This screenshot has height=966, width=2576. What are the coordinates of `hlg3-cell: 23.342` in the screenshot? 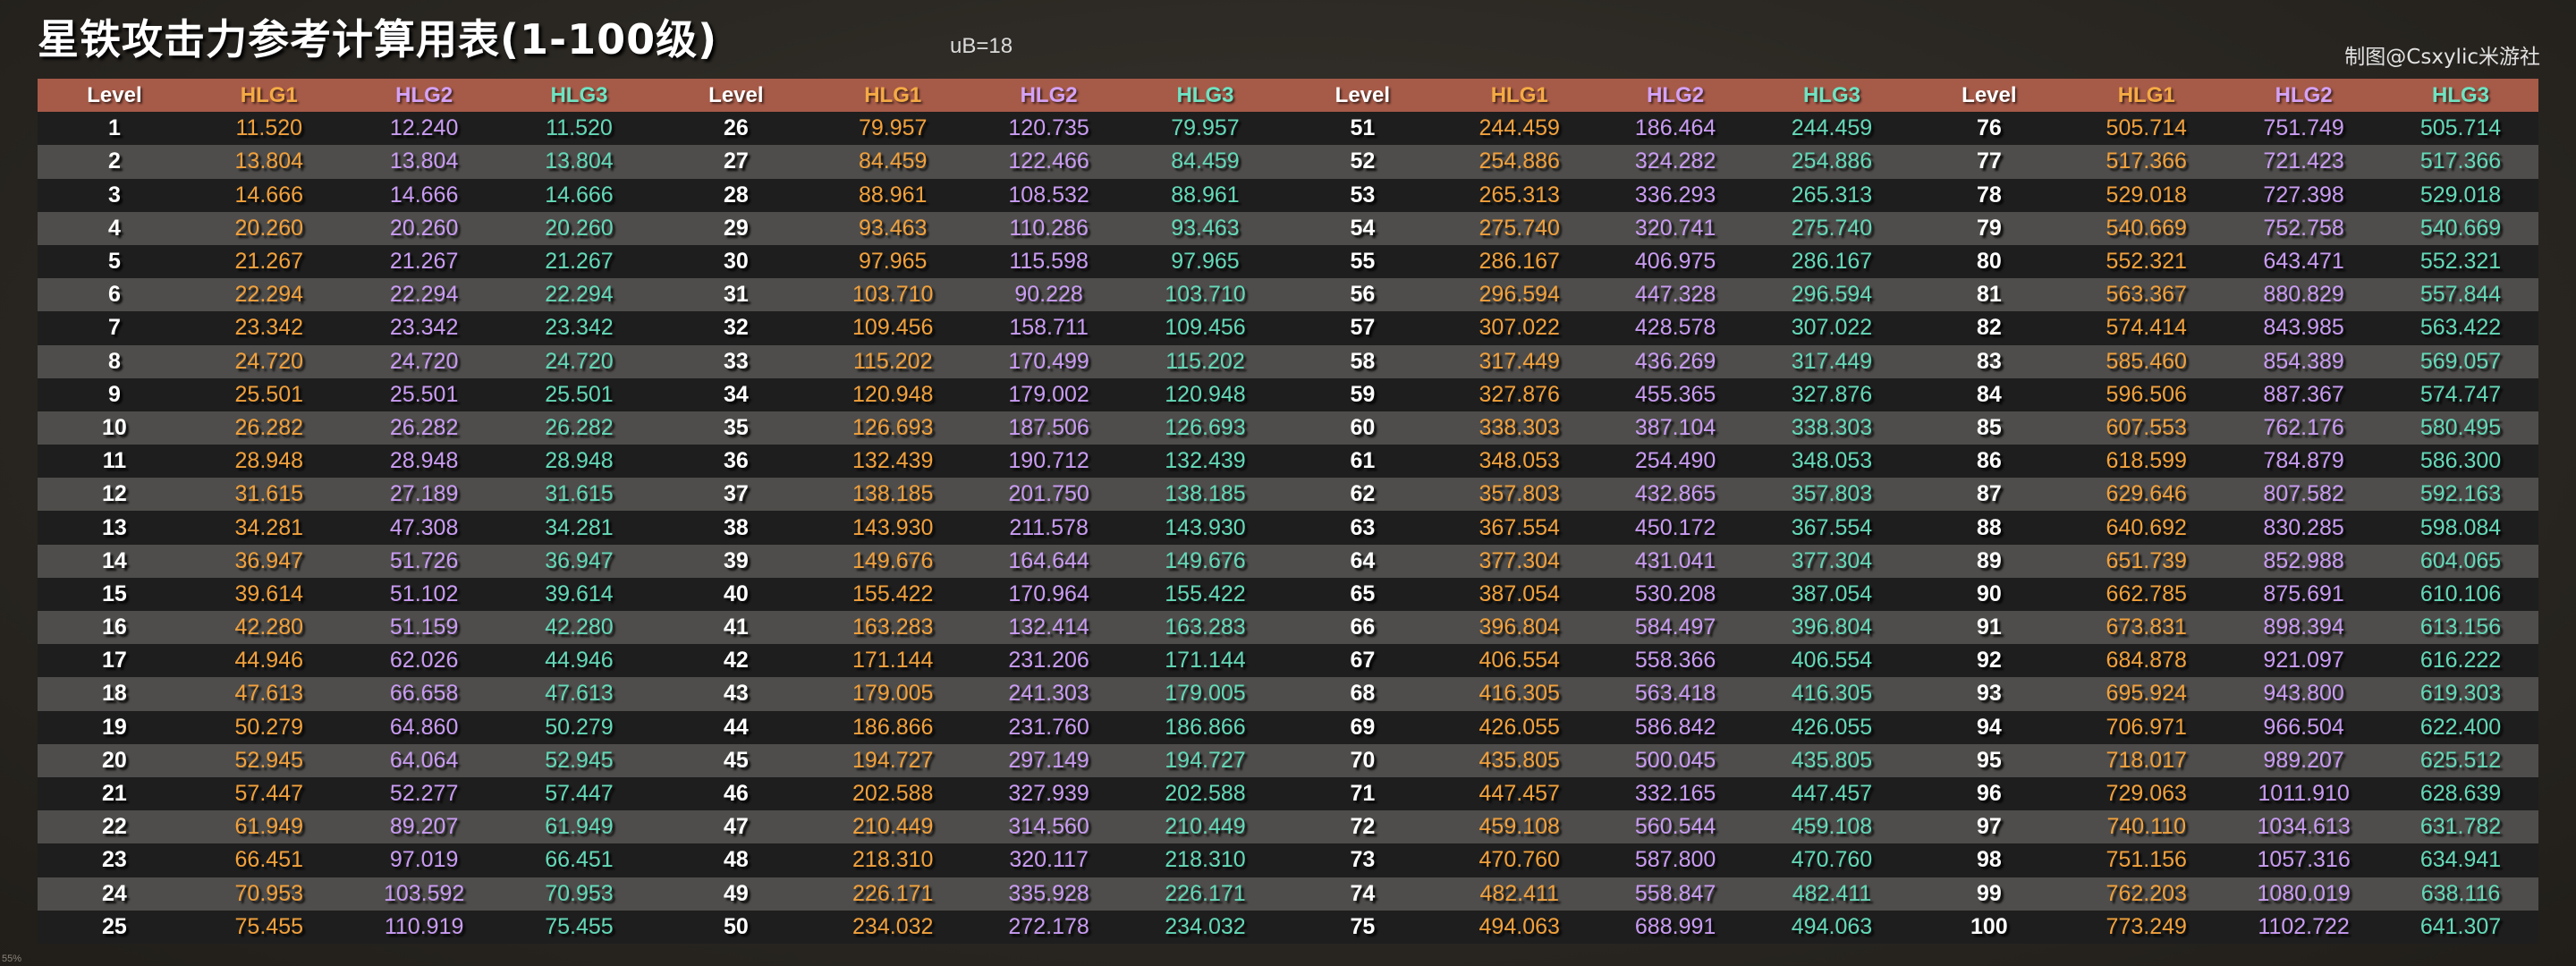 It's located at (579, 328).